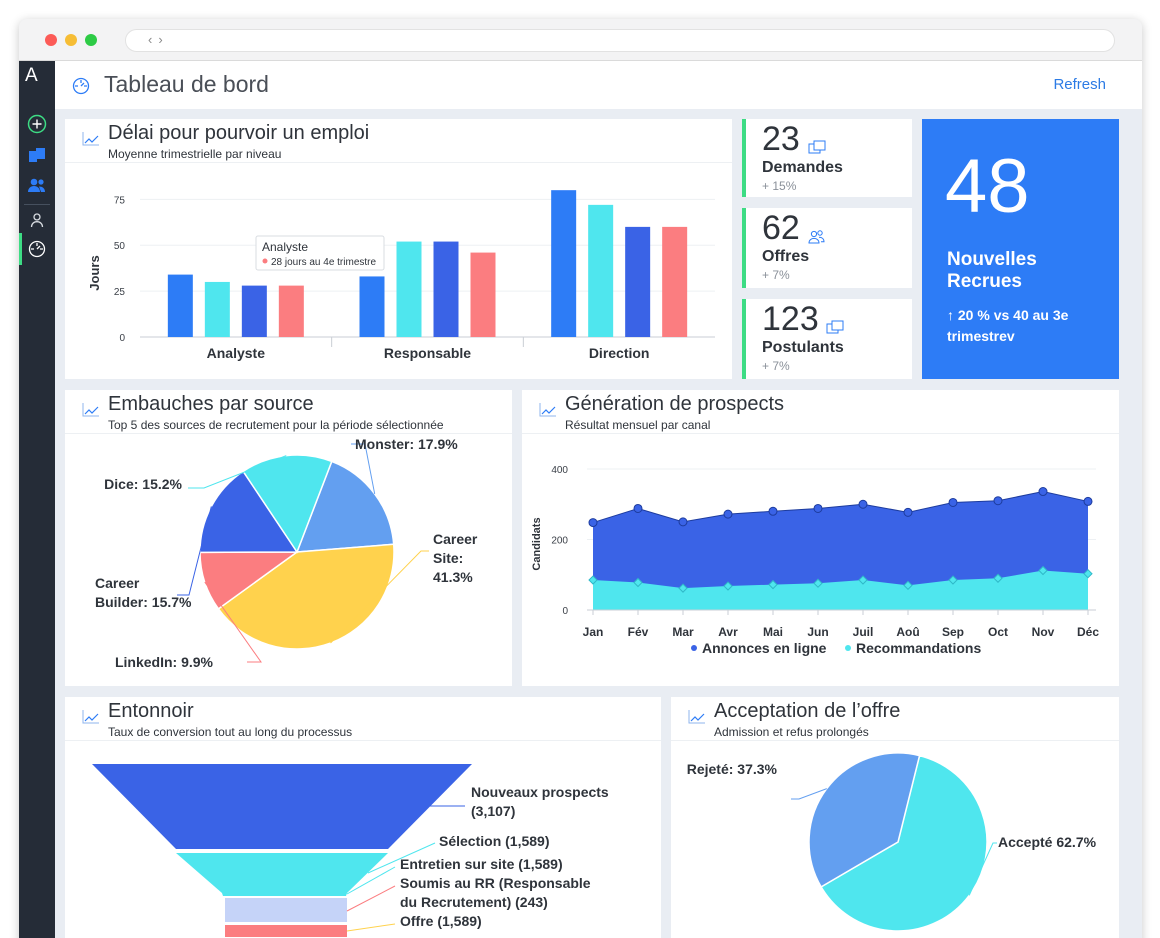  Describe the element at coordinates (559, 470) in the screenshot. I see `y-tick-label: 400` at that location.